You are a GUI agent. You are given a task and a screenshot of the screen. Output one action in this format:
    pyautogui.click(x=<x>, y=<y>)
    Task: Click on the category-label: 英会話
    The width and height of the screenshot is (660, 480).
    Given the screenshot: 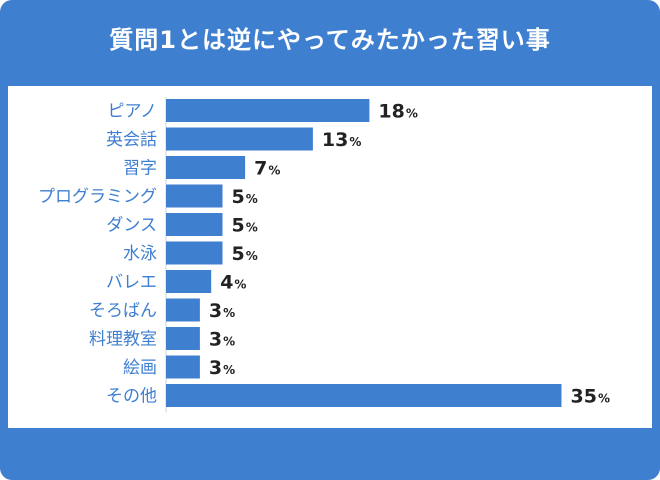 What is the action you would take?
    pyautogui.click(x=131, y=140)
    